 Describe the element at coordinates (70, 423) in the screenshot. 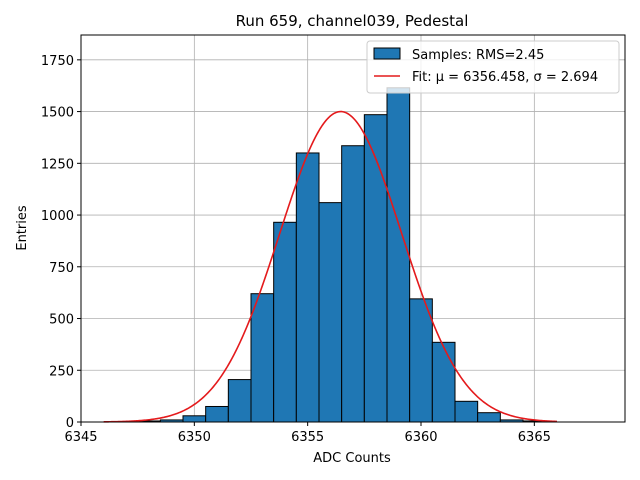

I see `y-tick-label: 0` at that location.